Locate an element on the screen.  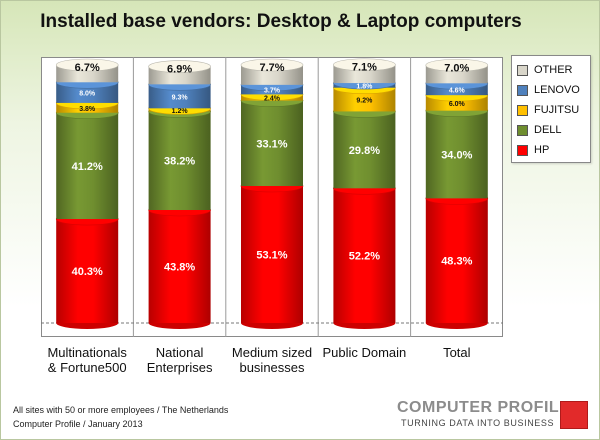
legend-label: DELL is located at coordinates (548, 130).